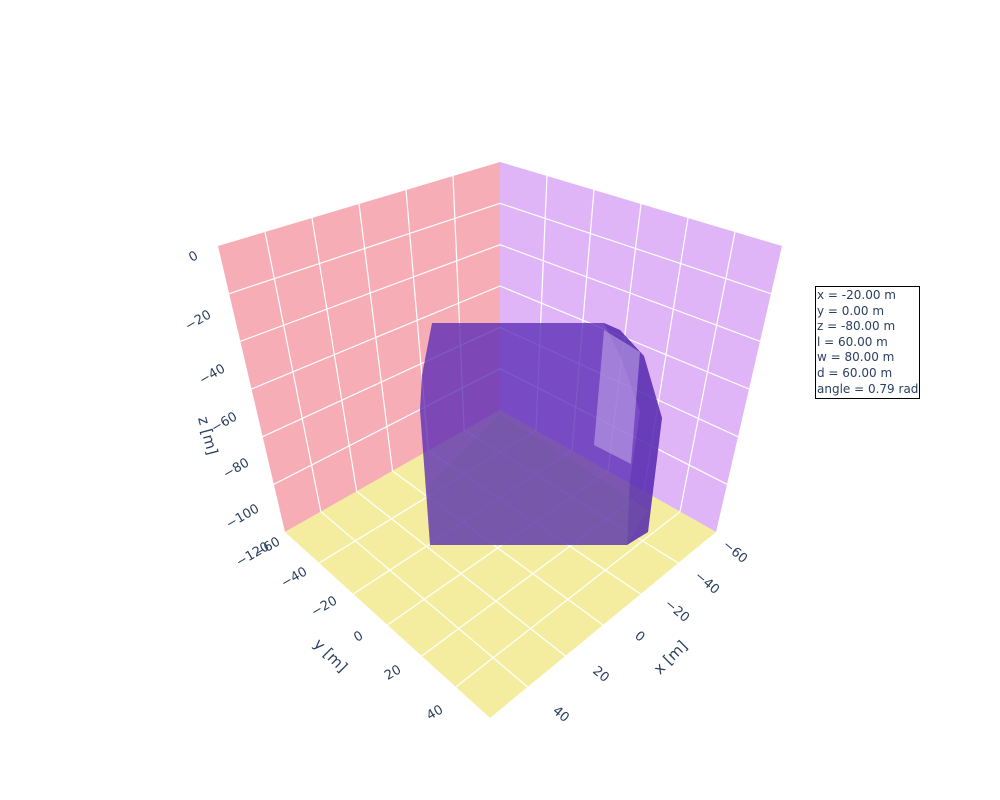 This screenshot has width=1000, height=800. What do you see at coordinates (617, 397) in the screenshot?
I see `box-highlight-face` at bounding box center [617, 397].